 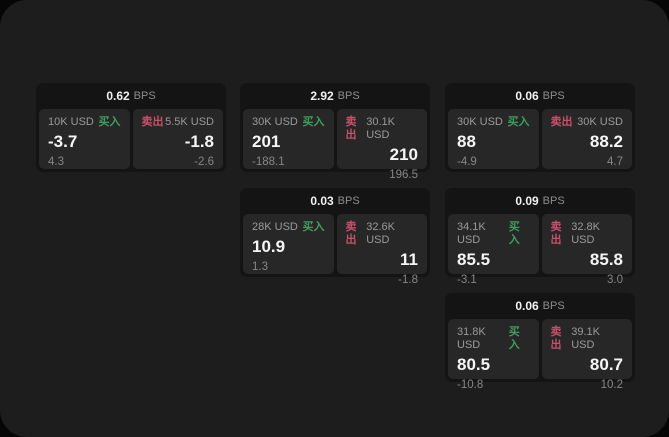 I want to click on buy-tile: 30K USD 买入 88 -4.9, so click(x=493, y=139).